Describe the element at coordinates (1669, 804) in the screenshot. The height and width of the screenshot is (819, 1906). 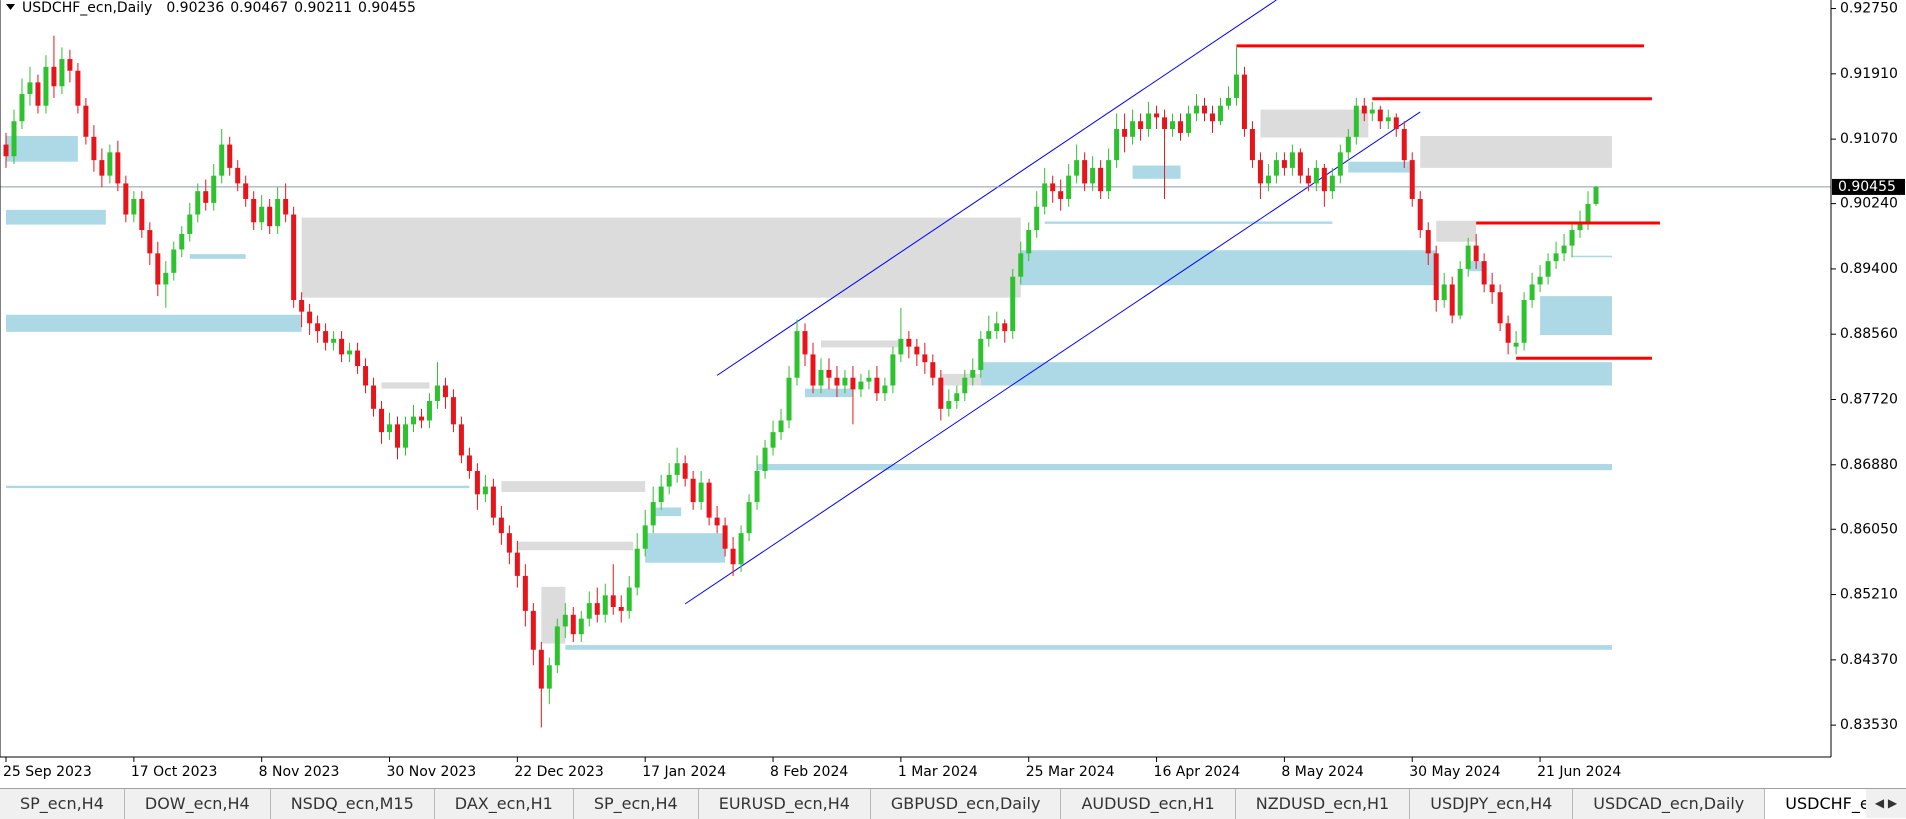
I see `tab: USDCAD_ecn,Daily` at that location.